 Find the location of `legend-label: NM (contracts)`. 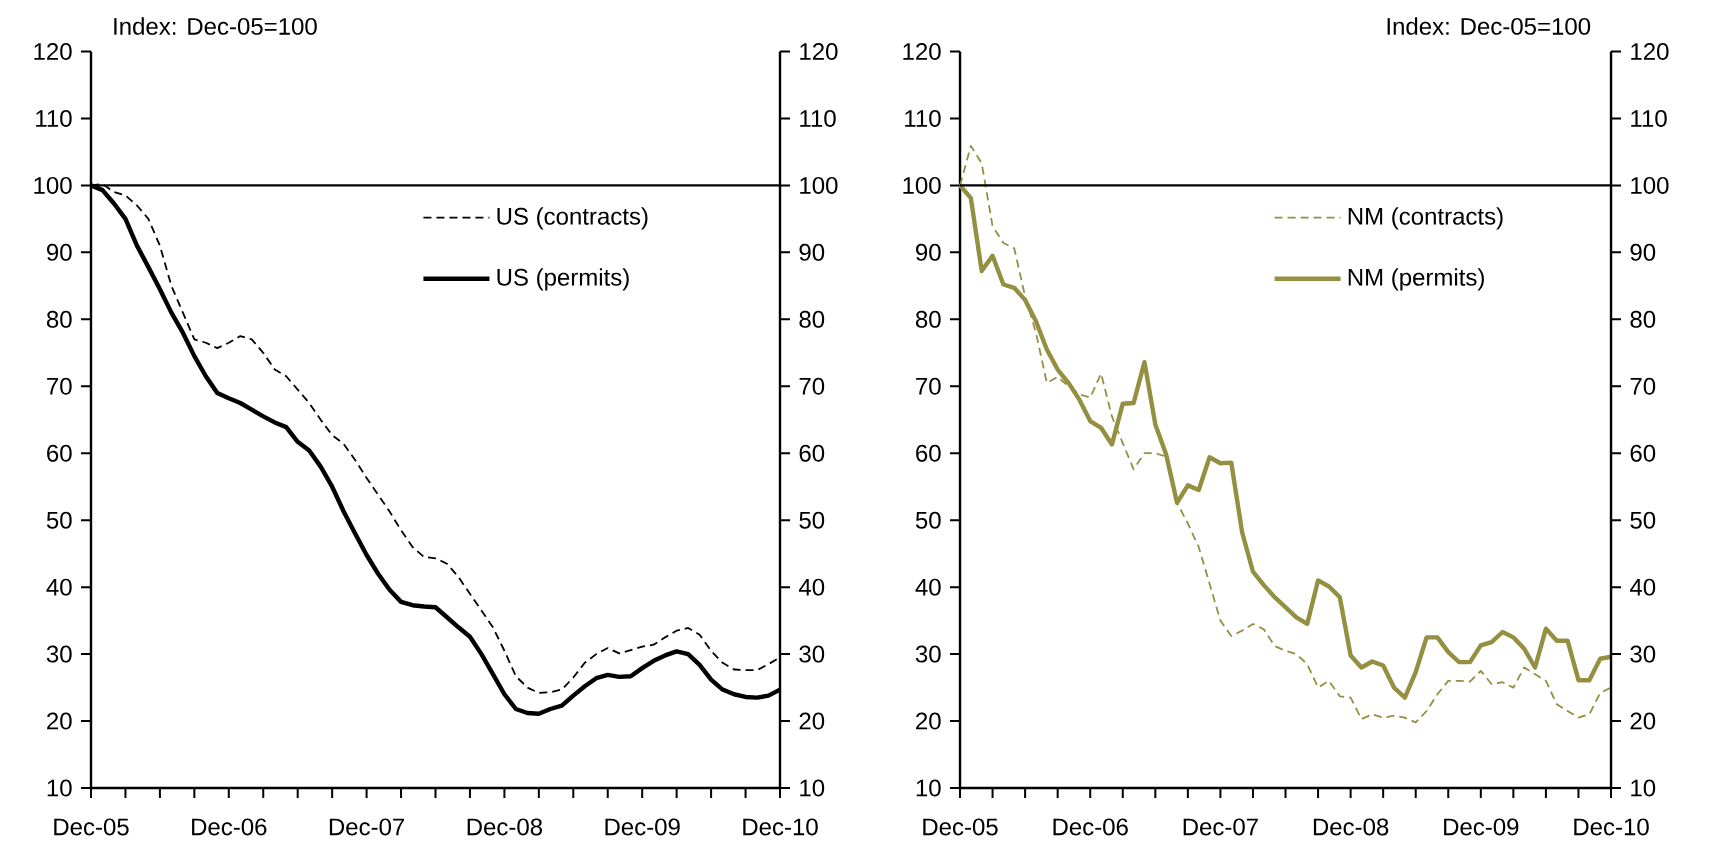

legend-label: NM (contracts) is located at coordinates (1425, 218).